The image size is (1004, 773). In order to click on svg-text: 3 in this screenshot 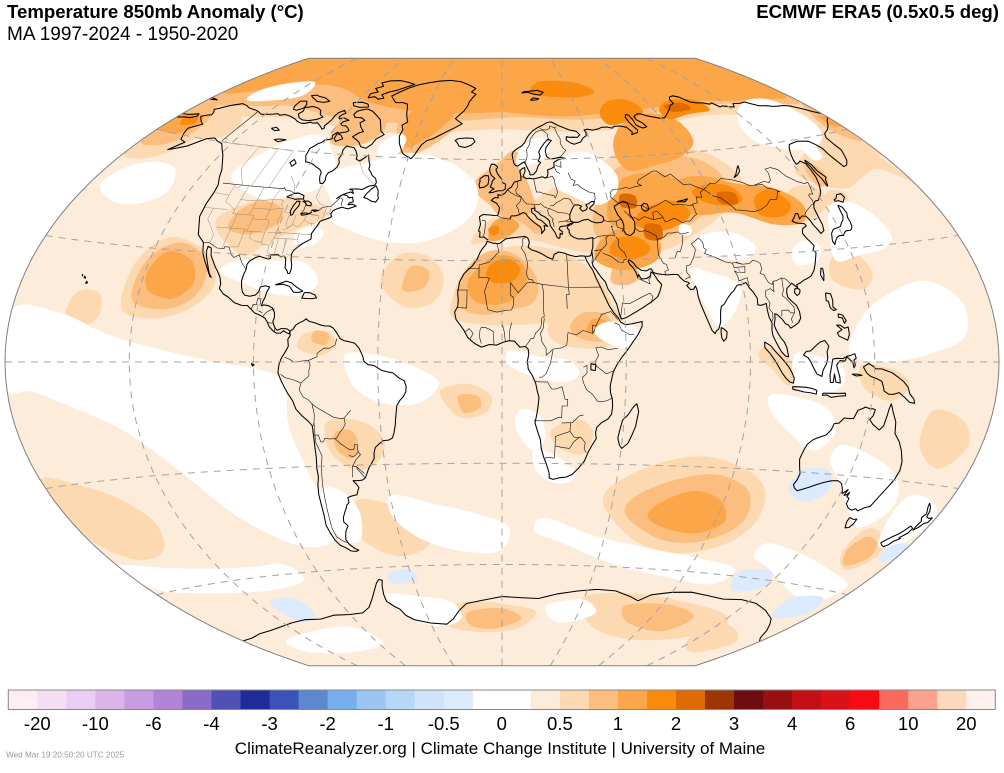, I will do `click(734, 723)`.